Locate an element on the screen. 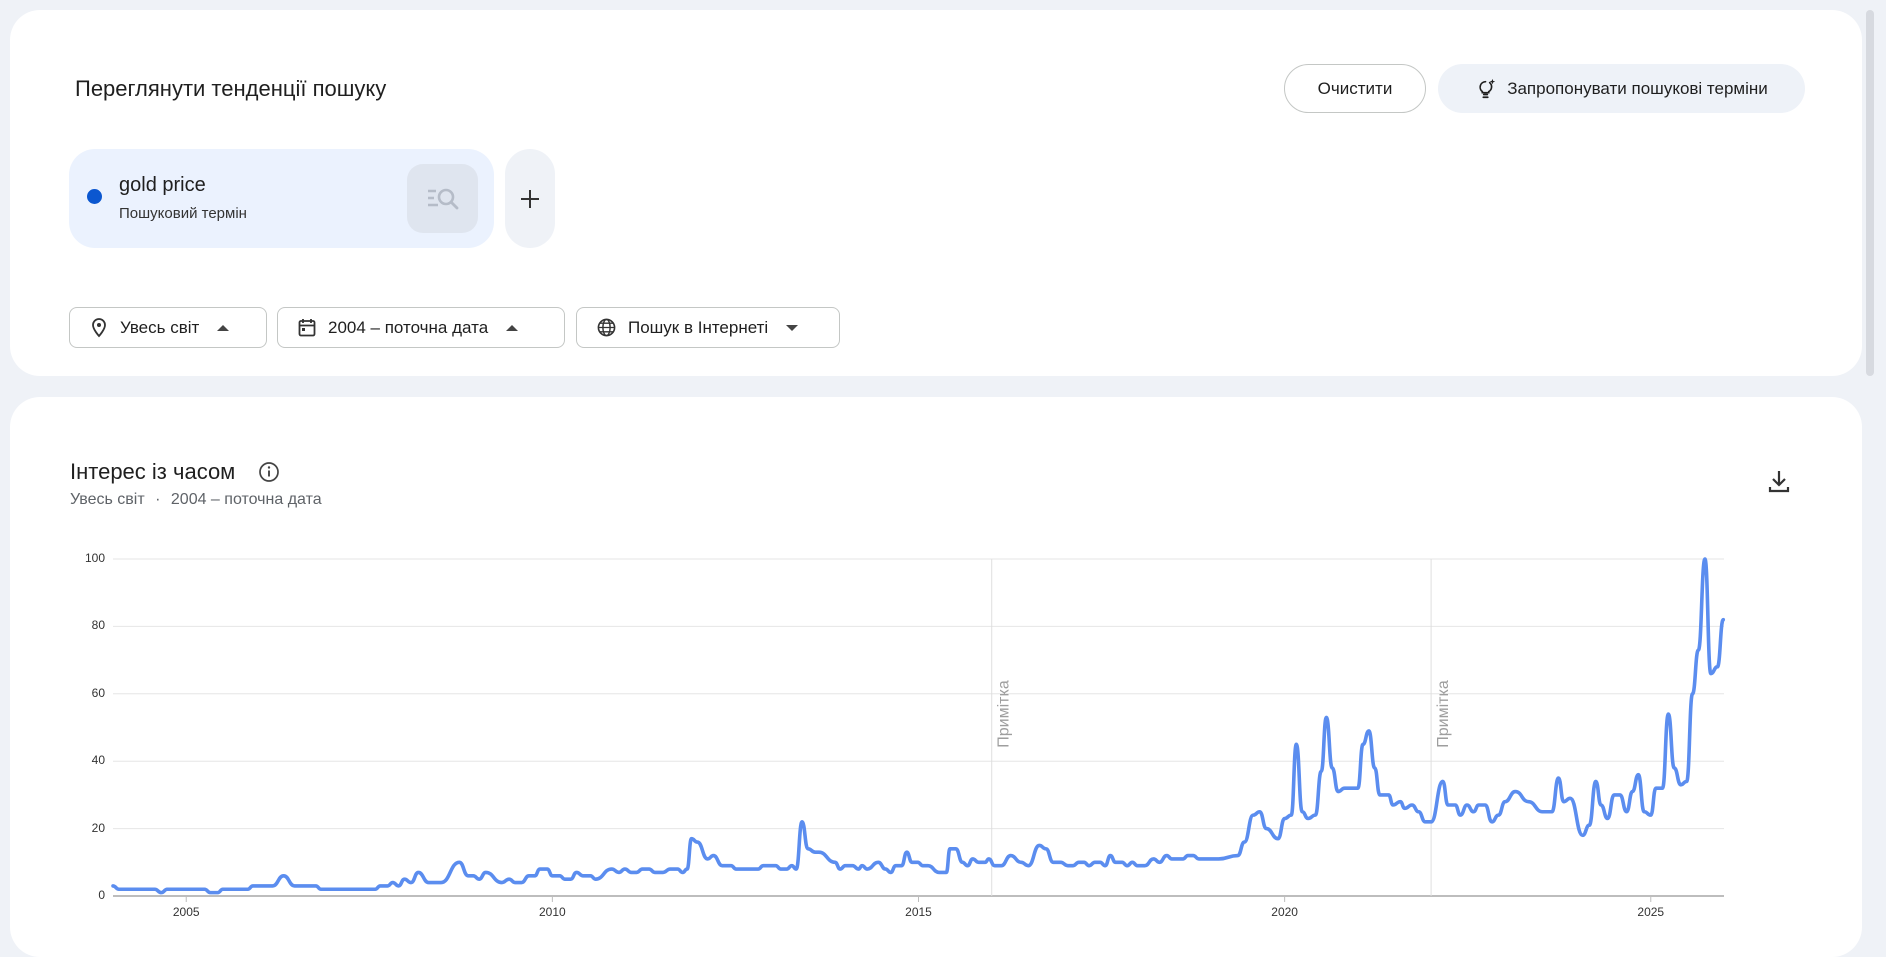 The width and height of the screenshot is (1886, 957). lightbulb-sparkle-icon is located at coordinates (1487, 88).